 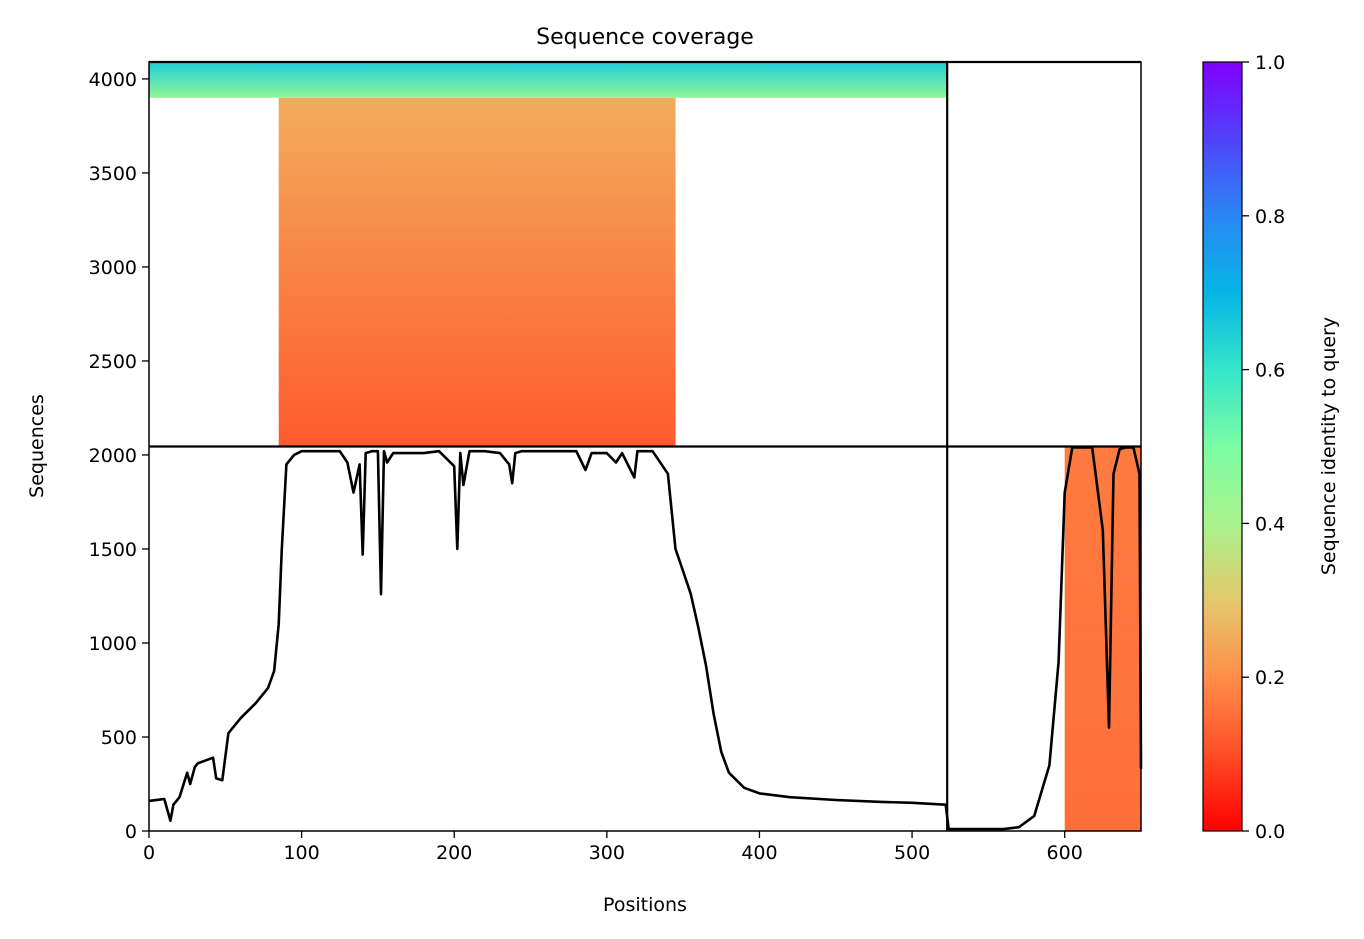 I want to click on x-tick-label: 400, so click(x=759, y=853).